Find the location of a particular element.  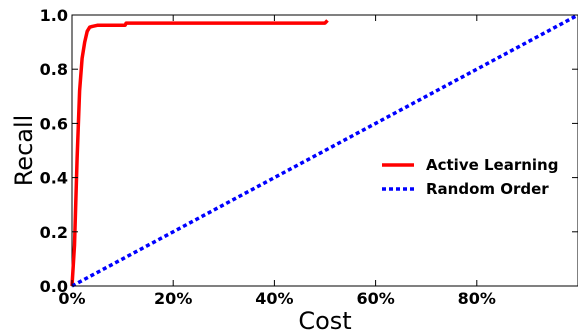

legend: Active Learning Random Order is located at coordinates (470, 177).